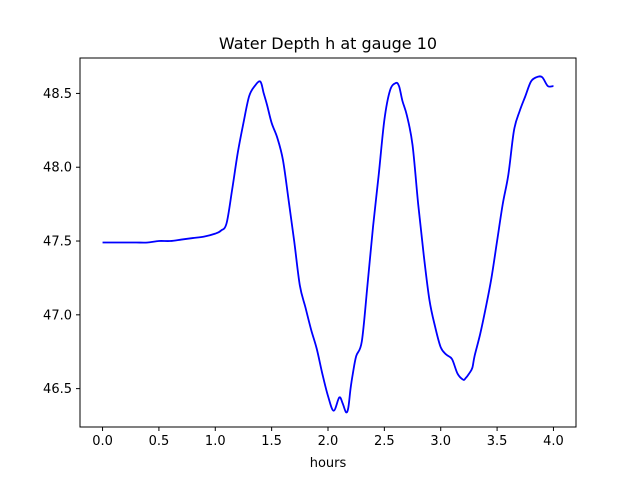 This screenshot has height=480, width=640. What do you see at coordinates (57, 315) in the screenshot?
I see `y-tick-label: 47.0` at bounding box center [57, 315].